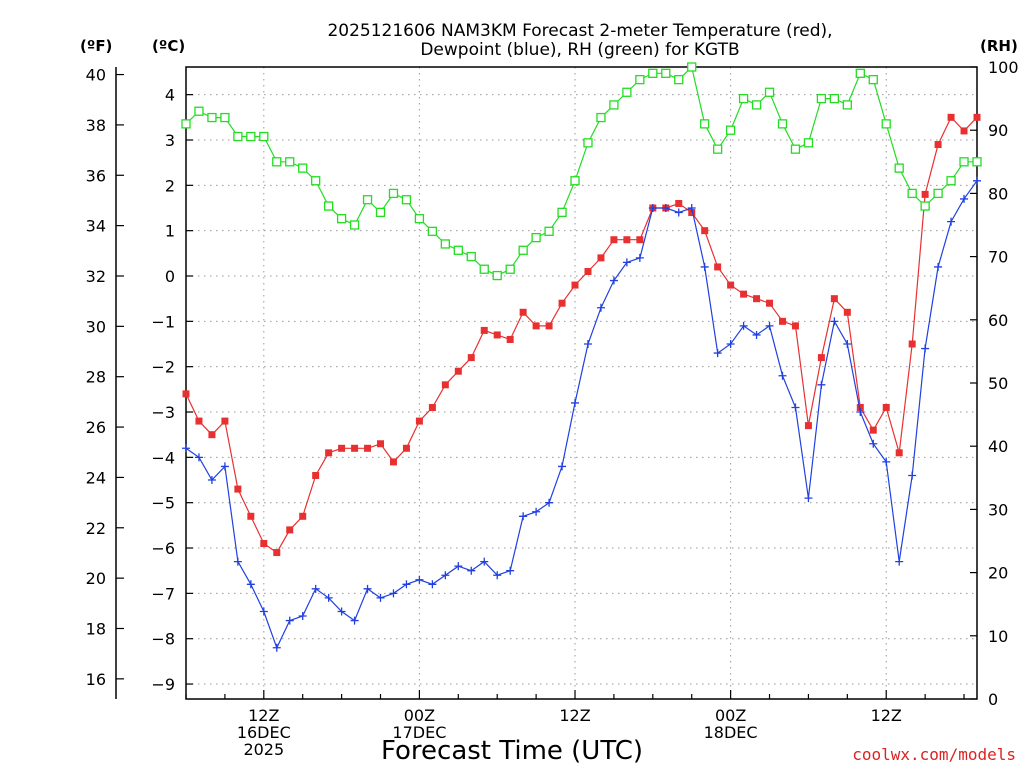 Image resolution: width=1024 pixels, height=768 pixels. I want to click on fahrenheit-tick-label: 40, so click(96, 75).